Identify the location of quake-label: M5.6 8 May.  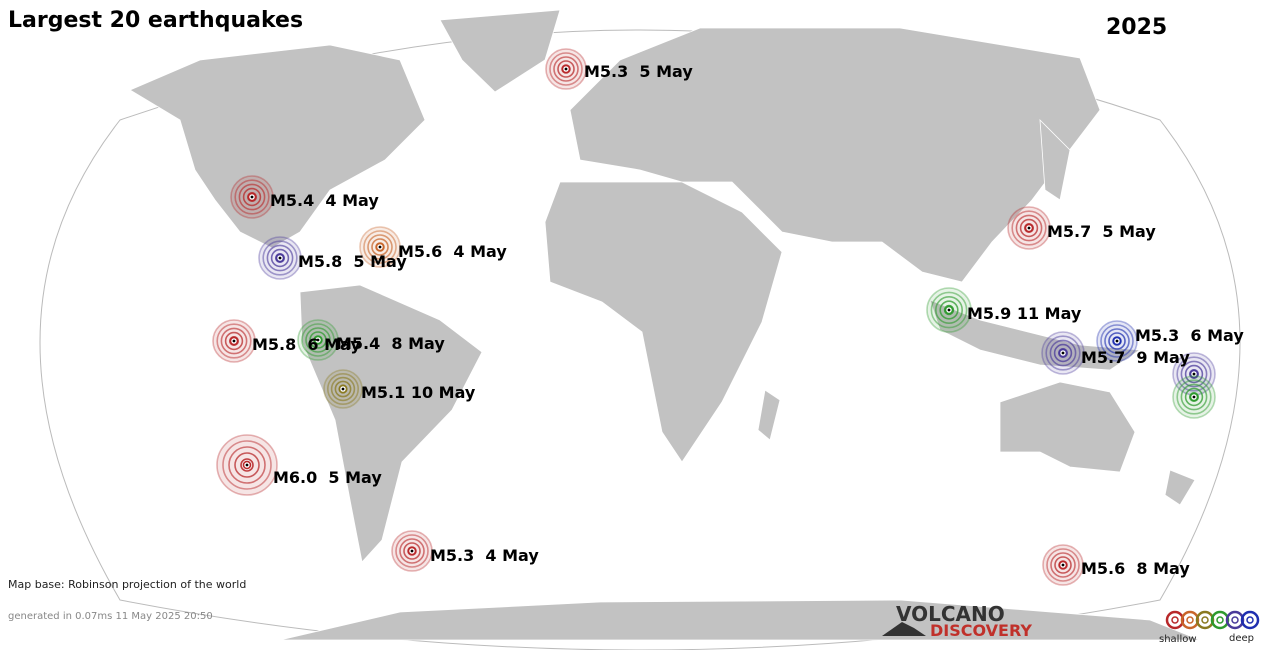
(1135, 568).